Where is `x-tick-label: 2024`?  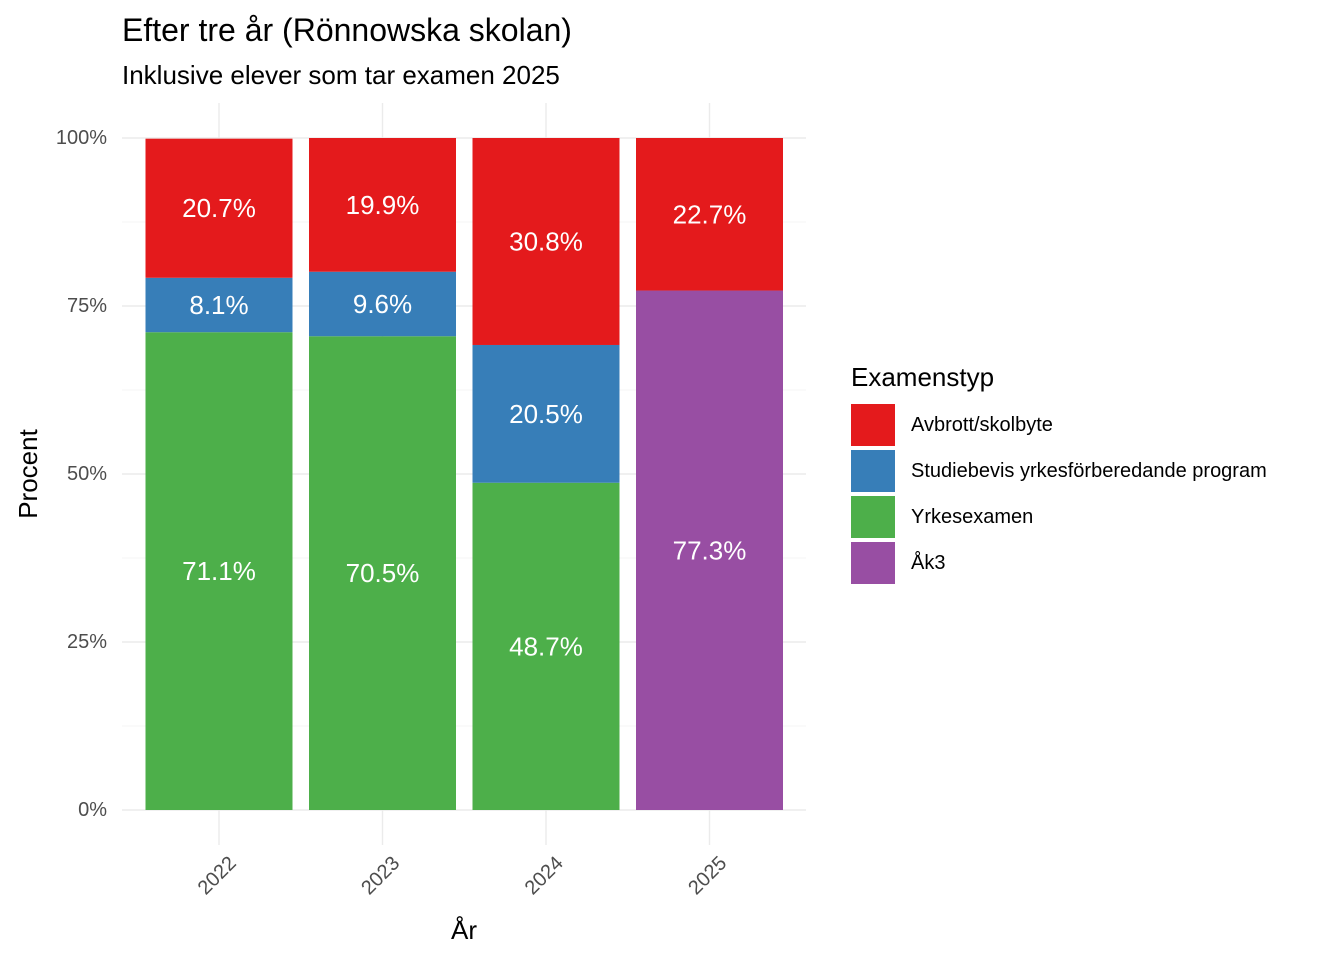 x-tick-label: 2024 is located at coordinates (544, 875).